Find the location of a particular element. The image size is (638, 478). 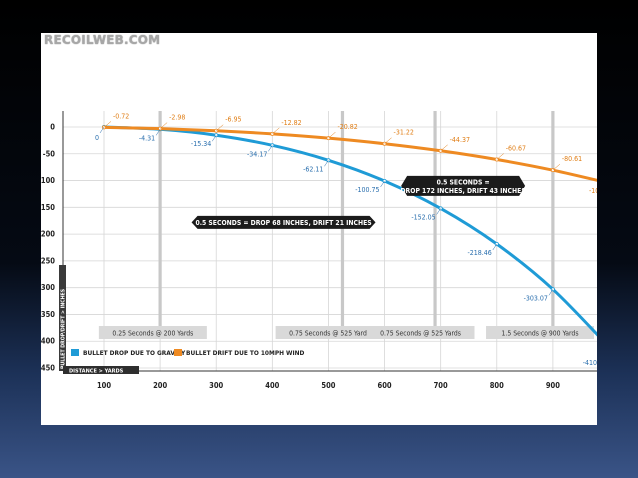

annotation-text: 0.5 SECONDS = is located at coordinates (463, 182).